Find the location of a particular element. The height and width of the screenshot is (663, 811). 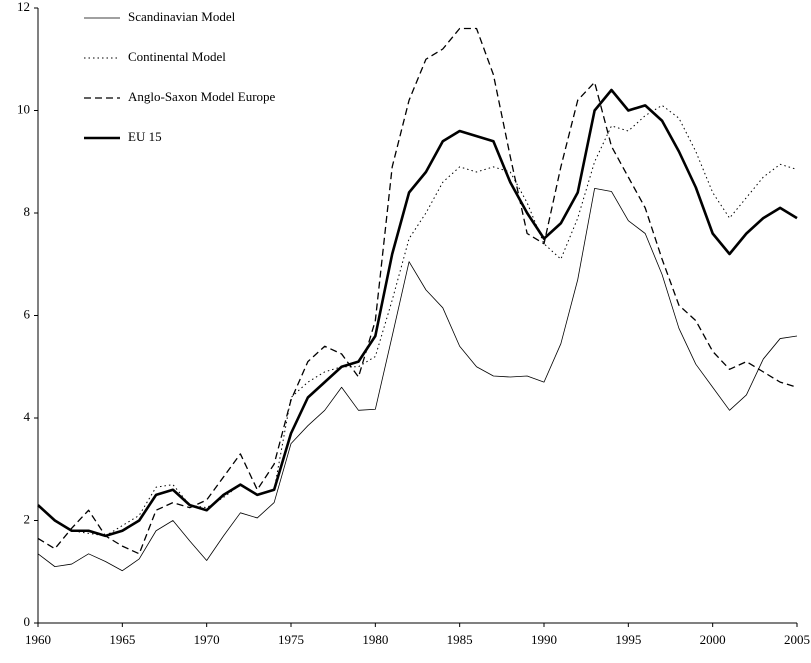

x-tick-label: 1995 is located at coordinates (628, 639).